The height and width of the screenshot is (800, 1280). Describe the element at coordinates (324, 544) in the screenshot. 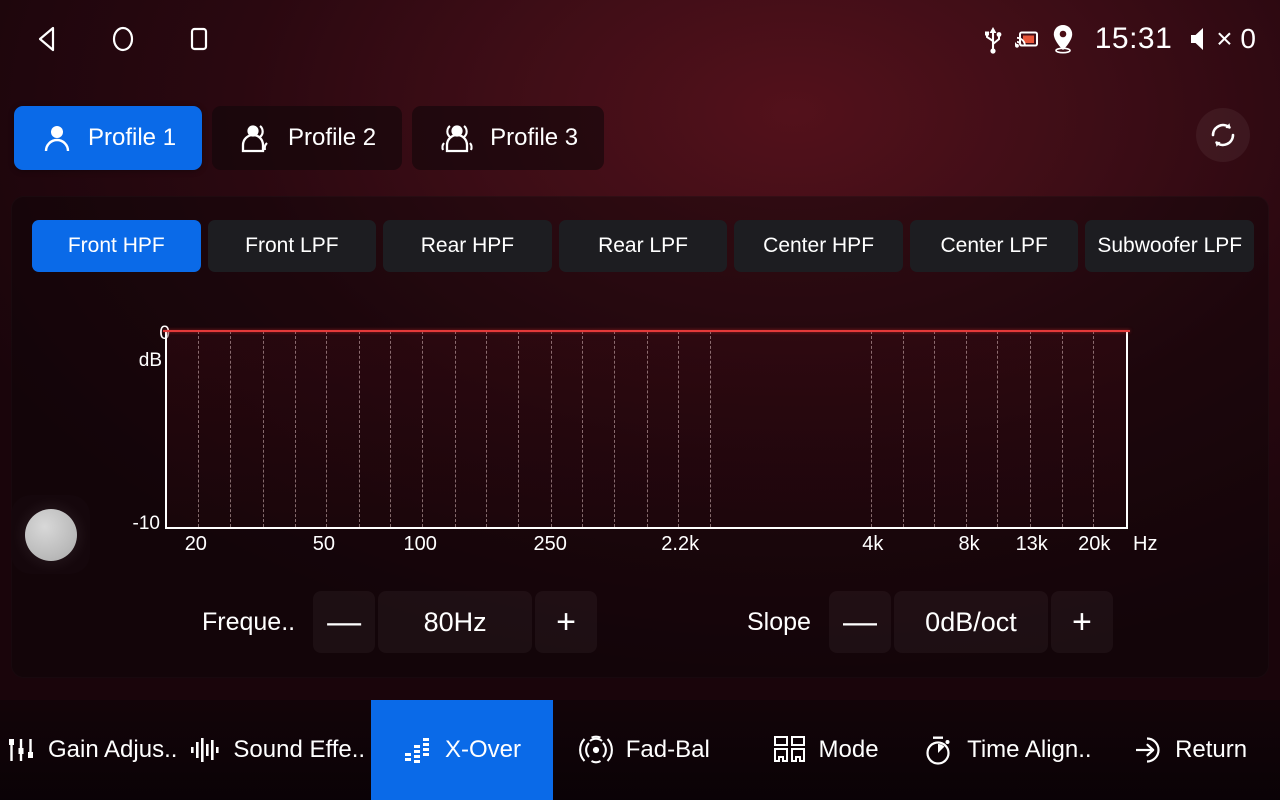

I see `x-axis-tick-label: 50` at that location.